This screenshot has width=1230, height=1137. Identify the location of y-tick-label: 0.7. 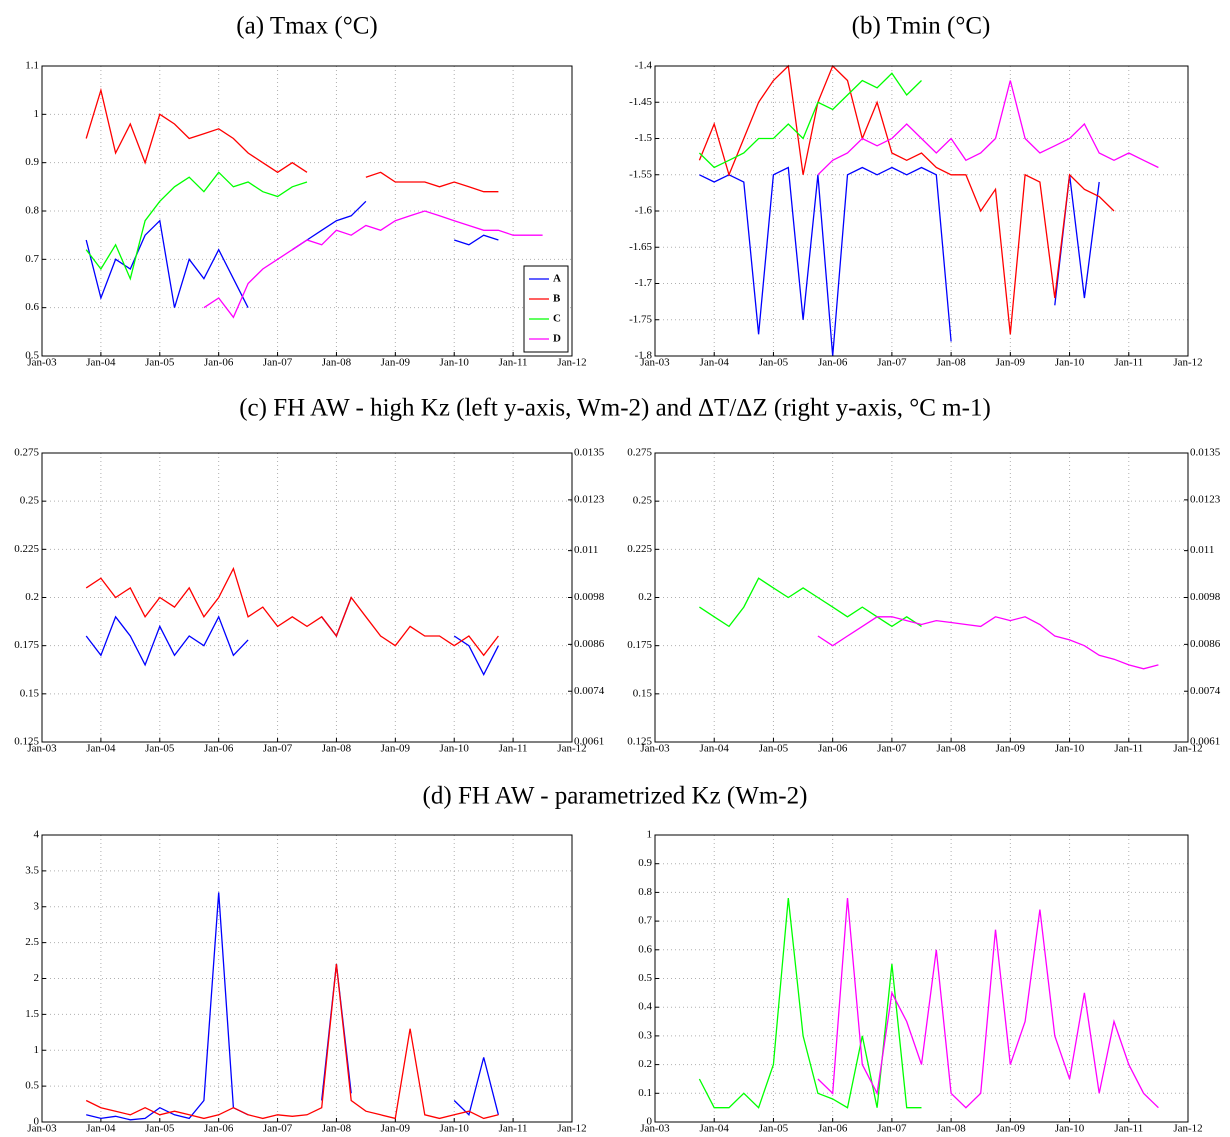
(32, 259).